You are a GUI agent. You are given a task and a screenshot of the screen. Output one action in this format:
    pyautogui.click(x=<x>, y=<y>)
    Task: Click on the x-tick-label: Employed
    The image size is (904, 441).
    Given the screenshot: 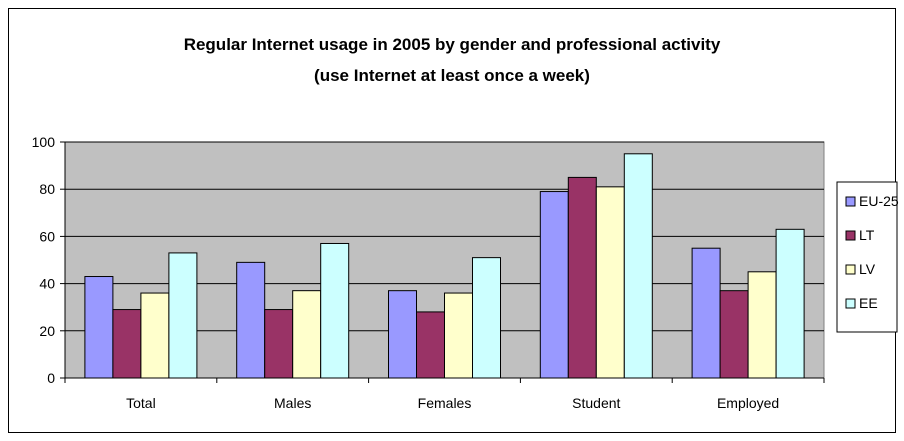 What is the action you would take?
    pyautogui.click(x=748, y=403)
    